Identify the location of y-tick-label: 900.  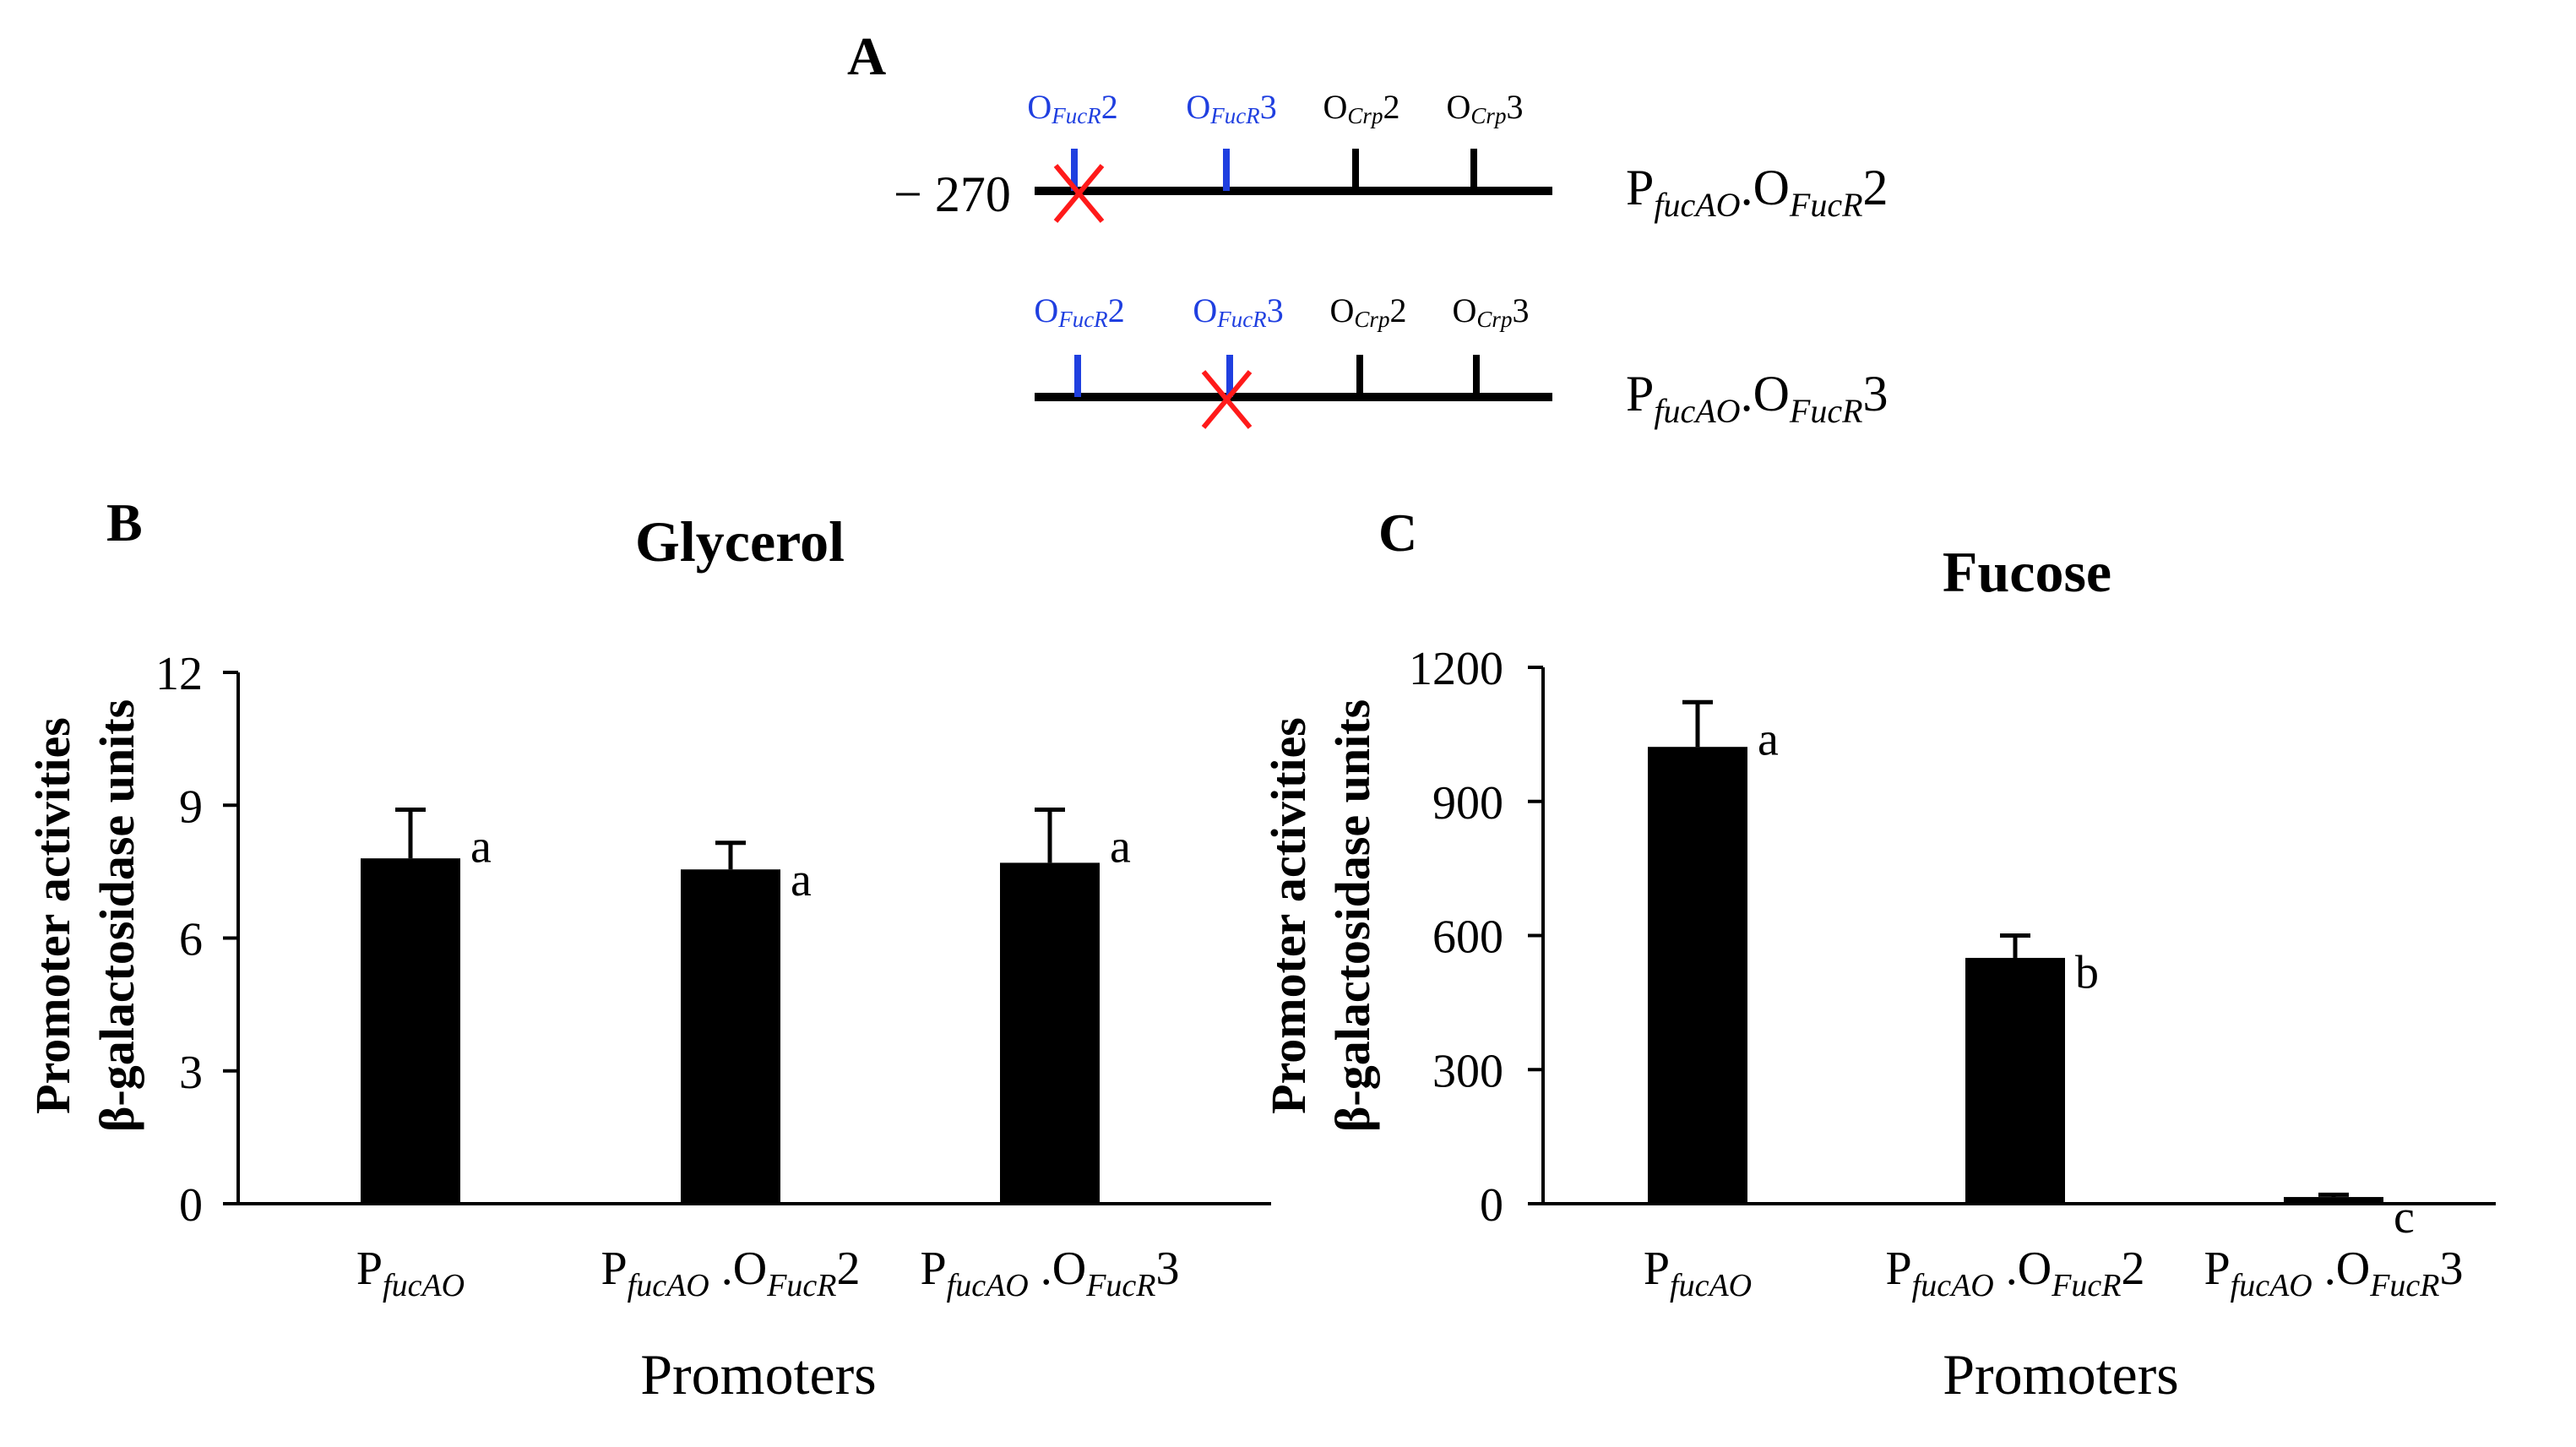
(1467, 803).